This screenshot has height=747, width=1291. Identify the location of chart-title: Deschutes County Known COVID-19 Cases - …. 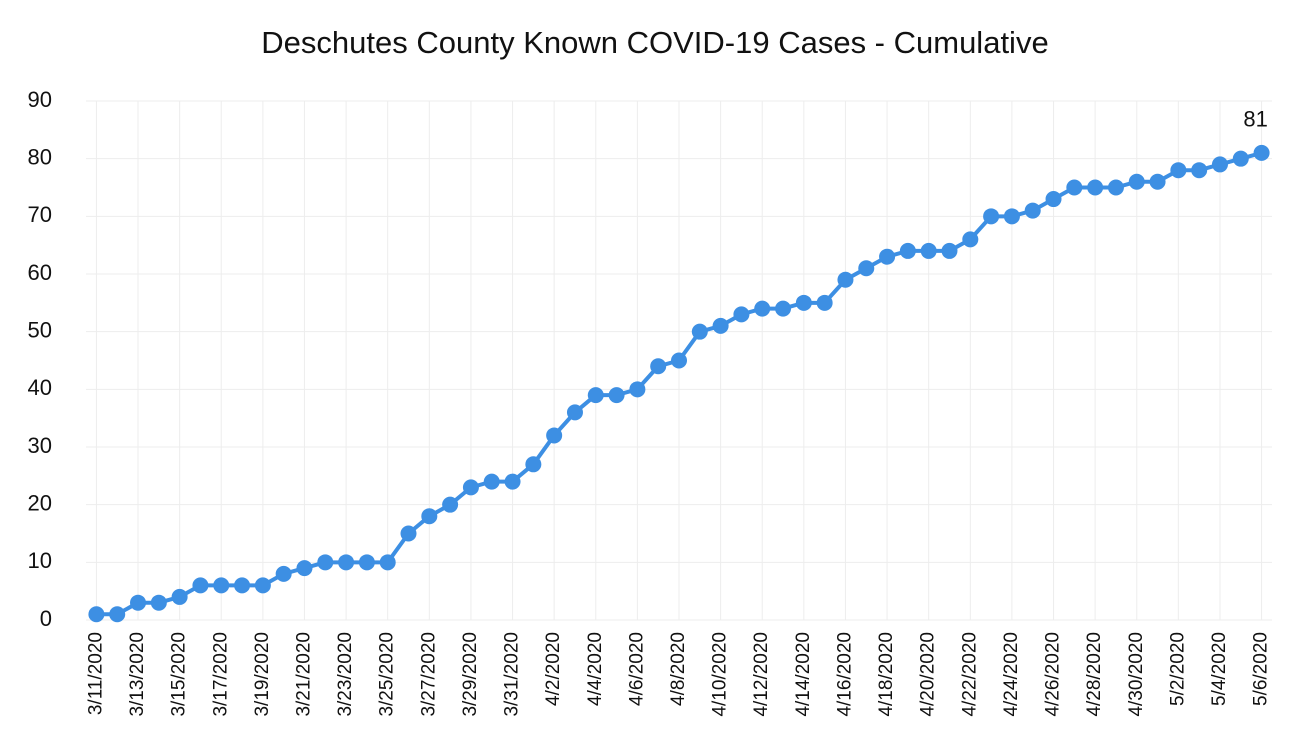
(654, 42).